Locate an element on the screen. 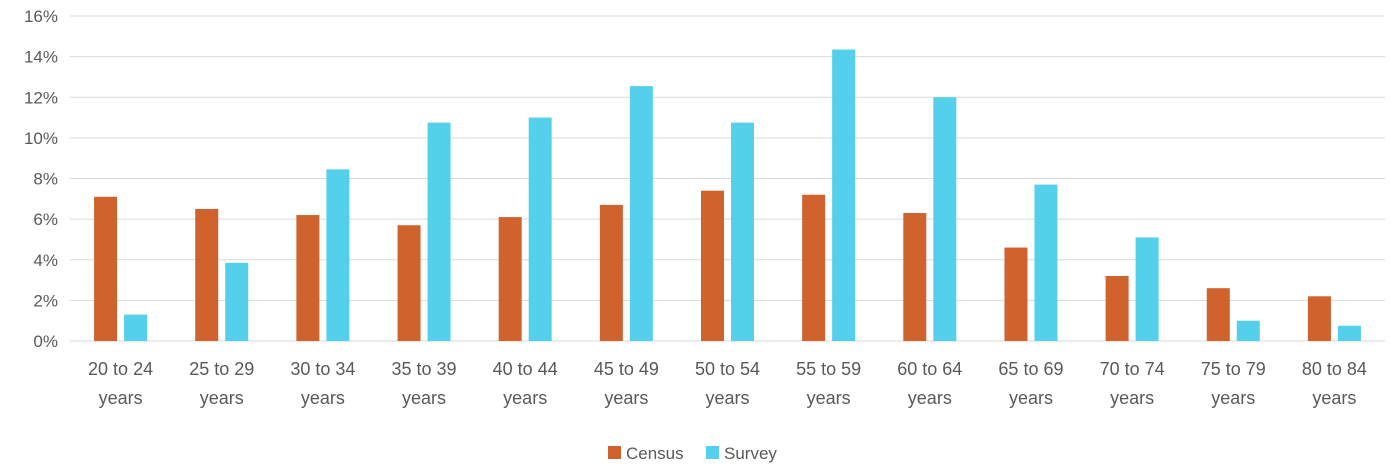 This screenshot has width=1390, height=469. x-category-label: 30 to 34 is located at coordinates (322, 369).